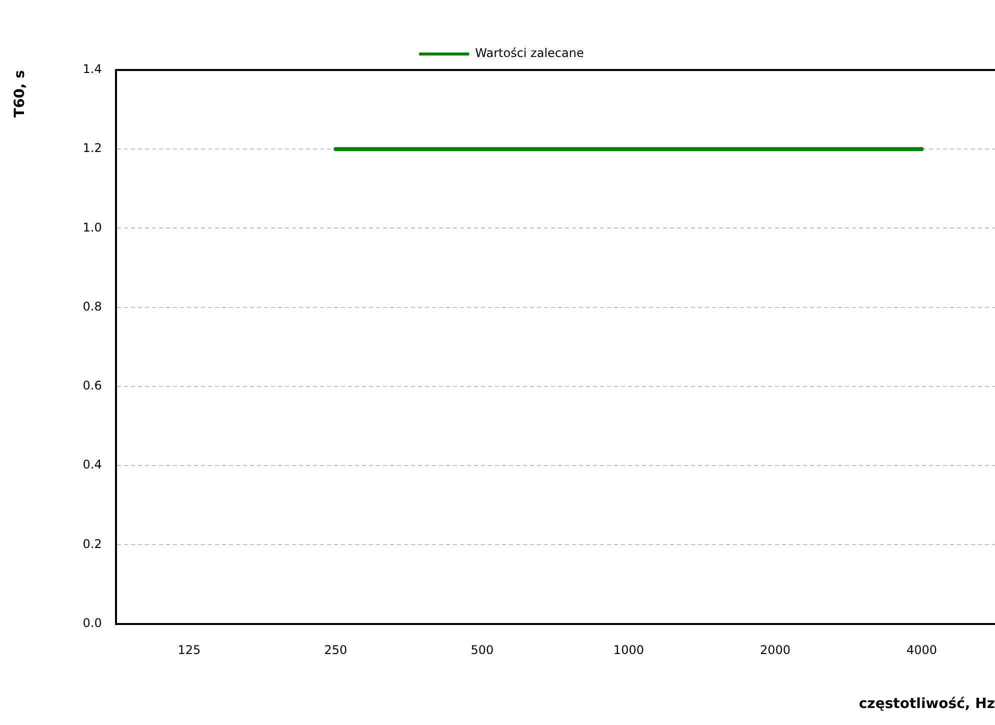  What do you see at coordinates (482, 650) in the screenshot?
I see `x-tick-label: 500` at bounding box center [482, 650].